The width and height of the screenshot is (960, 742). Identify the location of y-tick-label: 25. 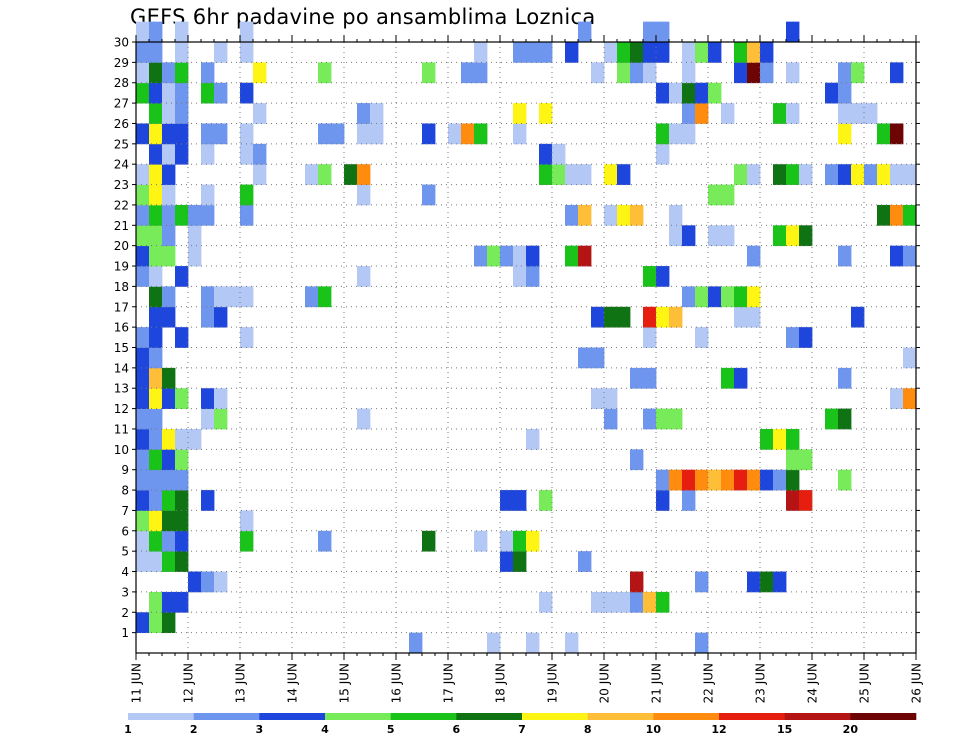
(121, 144).